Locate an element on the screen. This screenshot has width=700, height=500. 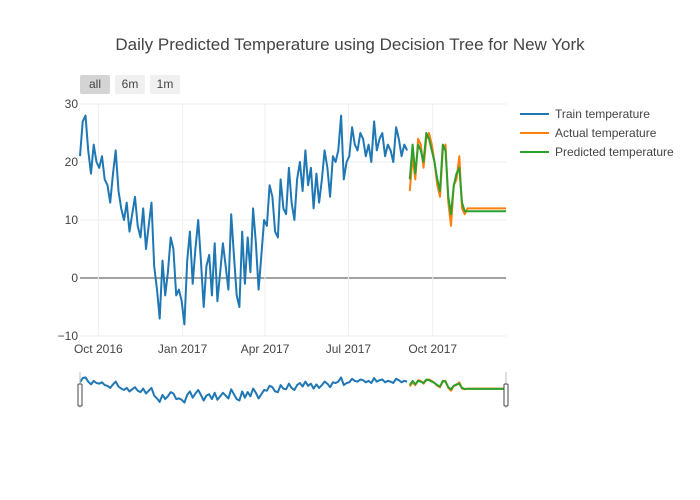
range-slider-left-handle is located at coordinates (80, 395).